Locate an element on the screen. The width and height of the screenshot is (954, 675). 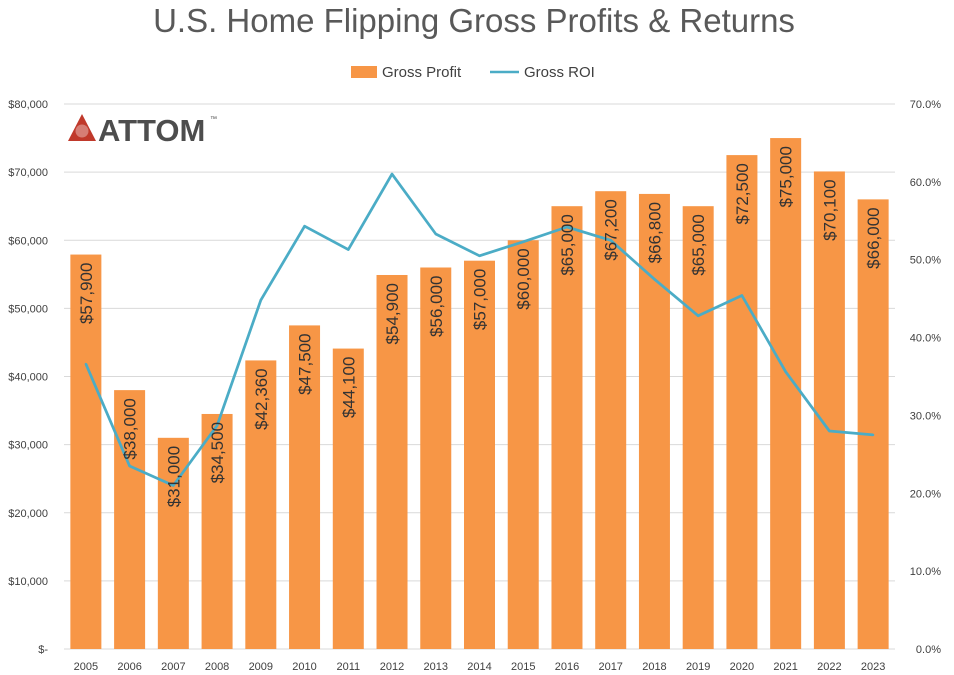
bar-data-label: $75,000 is located at coordinates (786, 176).